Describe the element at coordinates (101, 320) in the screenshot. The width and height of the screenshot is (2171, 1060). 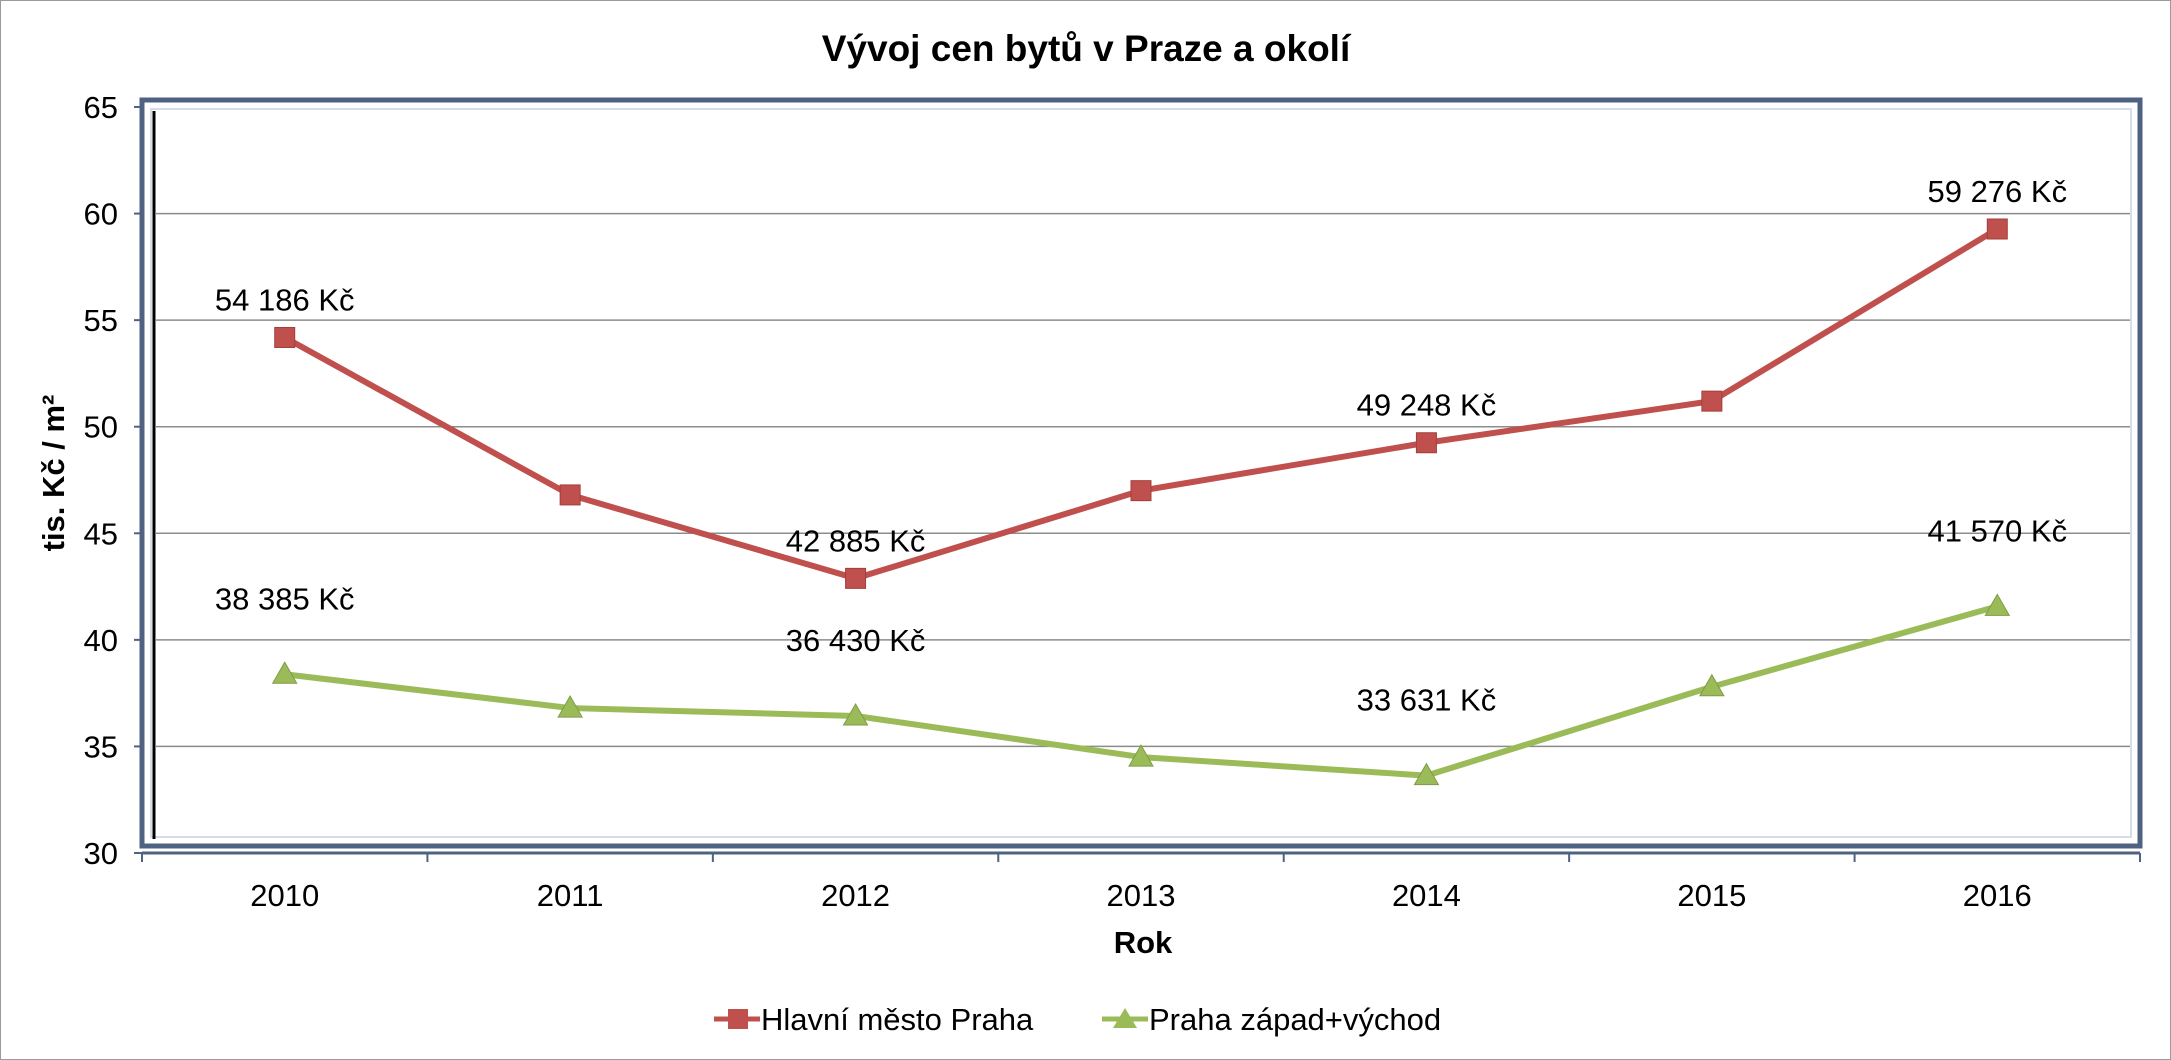
I see `y-tick-label: 55` at that location.